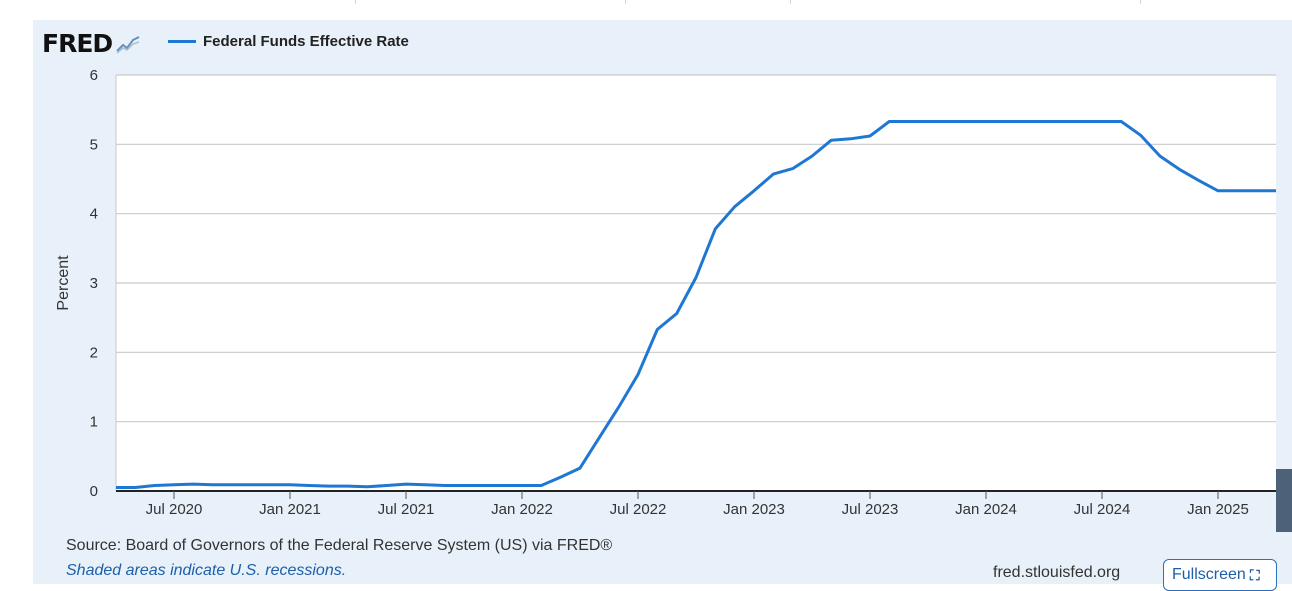 This screenshot has width=1292, height=591. I want to click on x-tick-label: Jan 2024, so click(986, 509).